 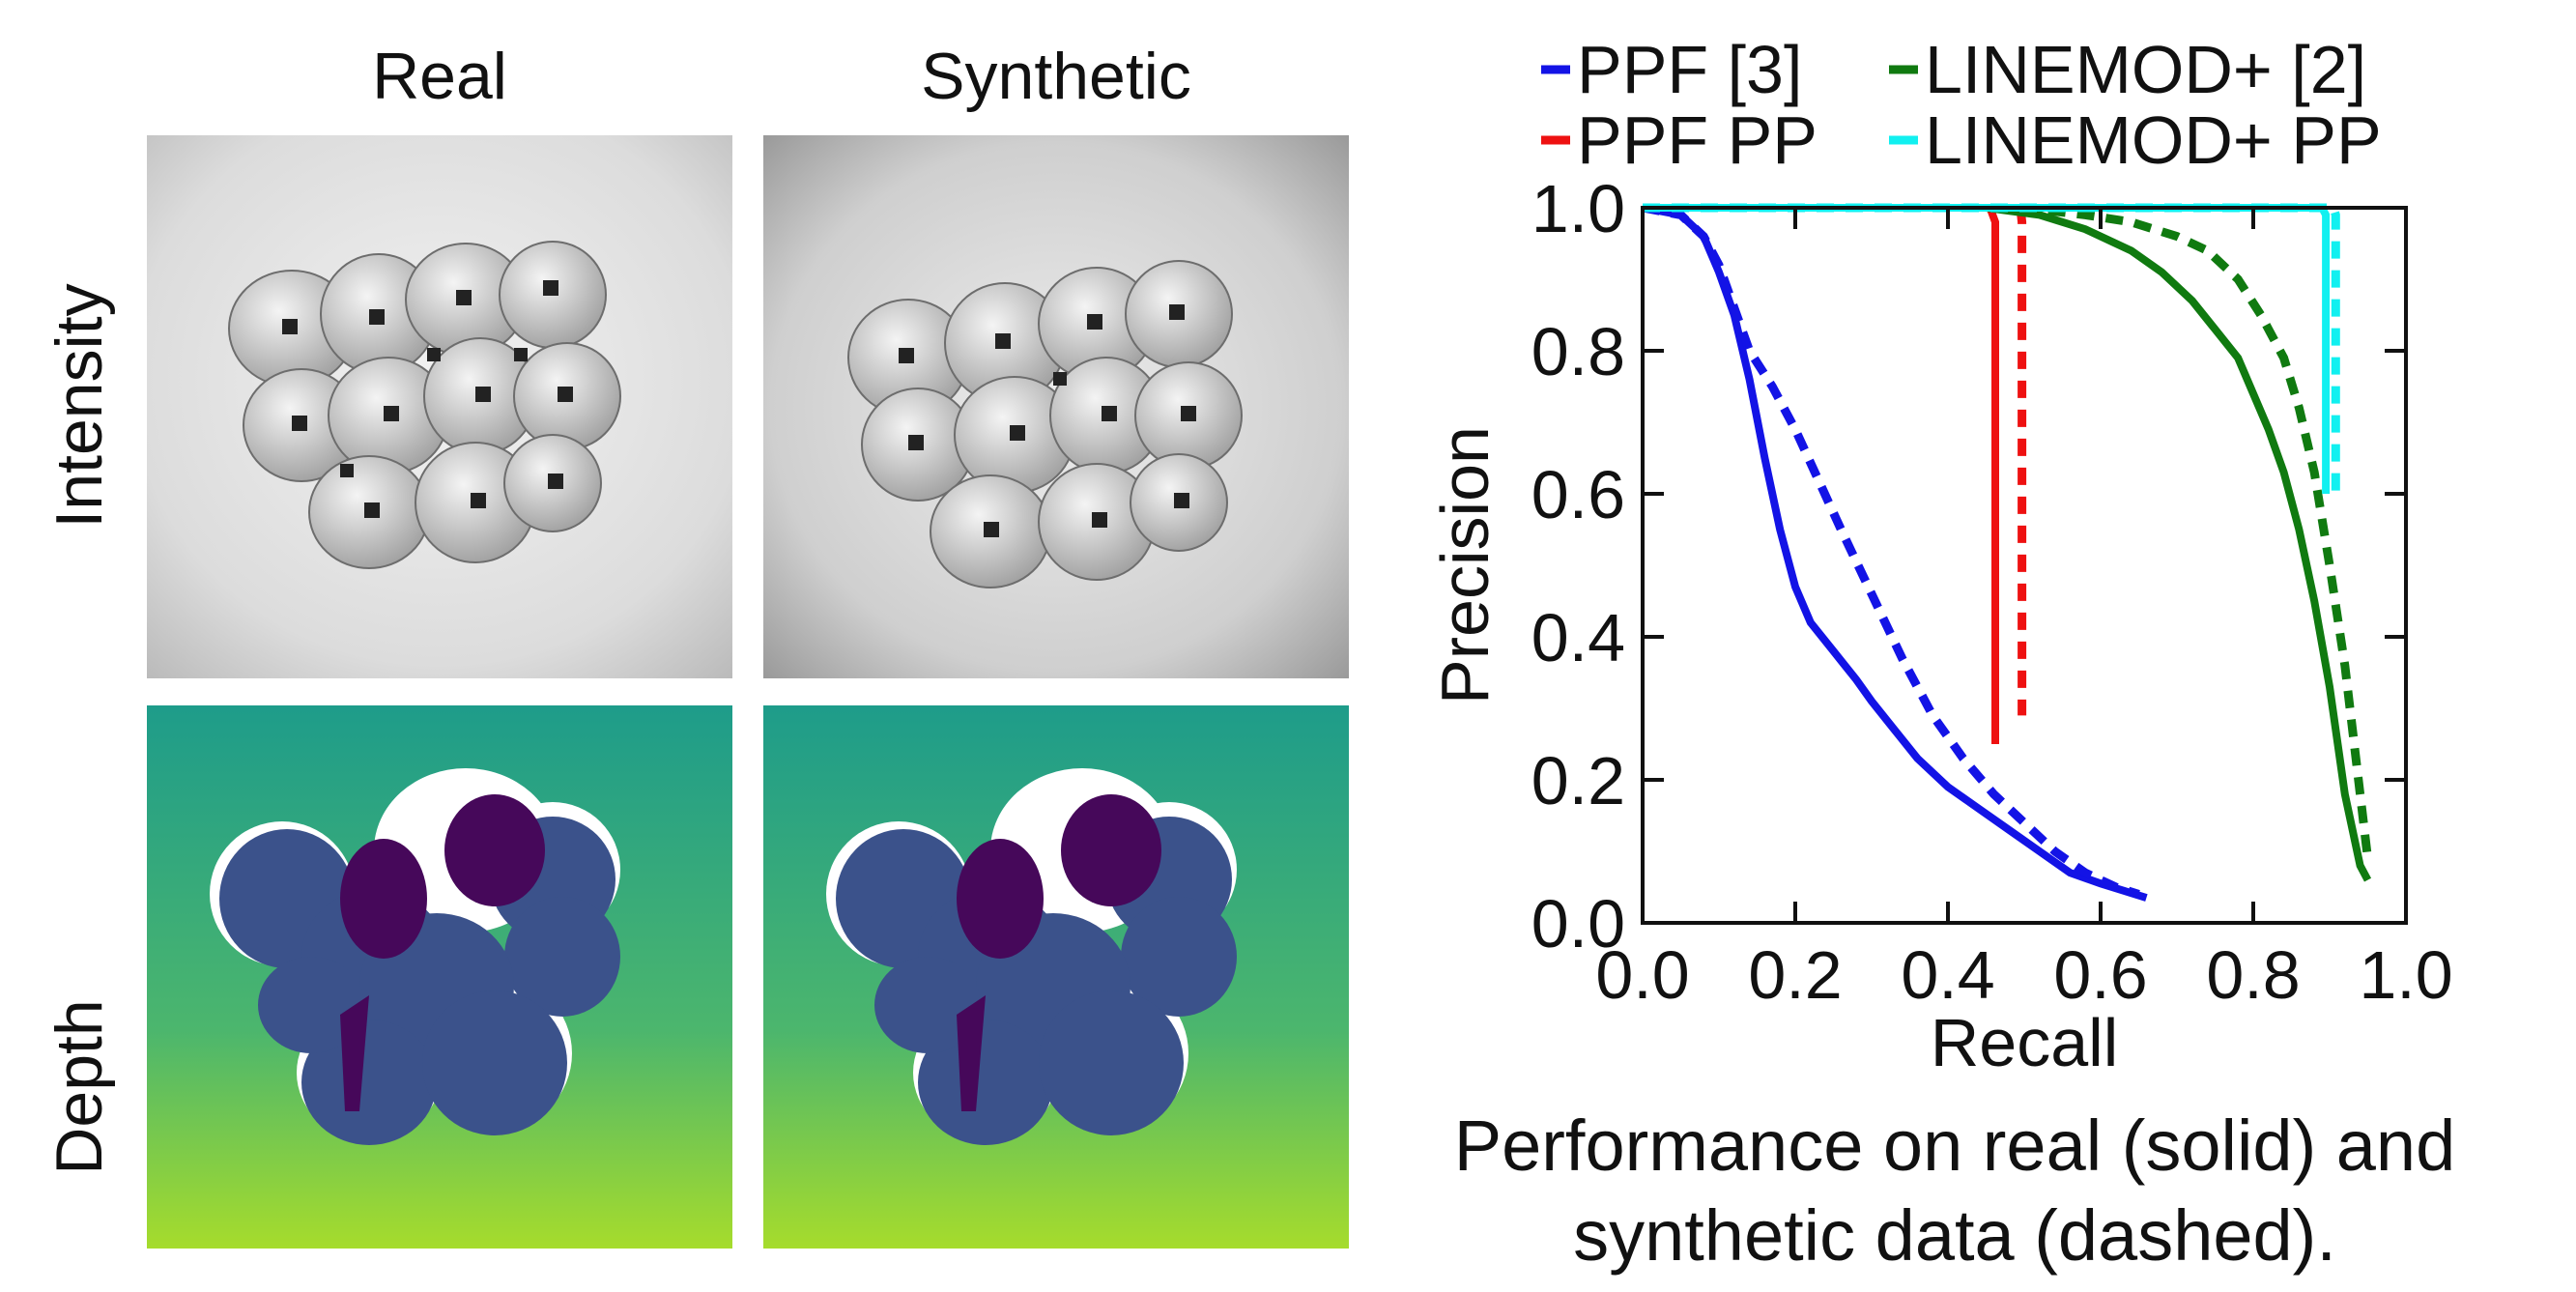 What do you see at coordinates (2406, 975) in the screenshot?
I see `x-tick-label: 1.0` at bounding box center [2406, 975].